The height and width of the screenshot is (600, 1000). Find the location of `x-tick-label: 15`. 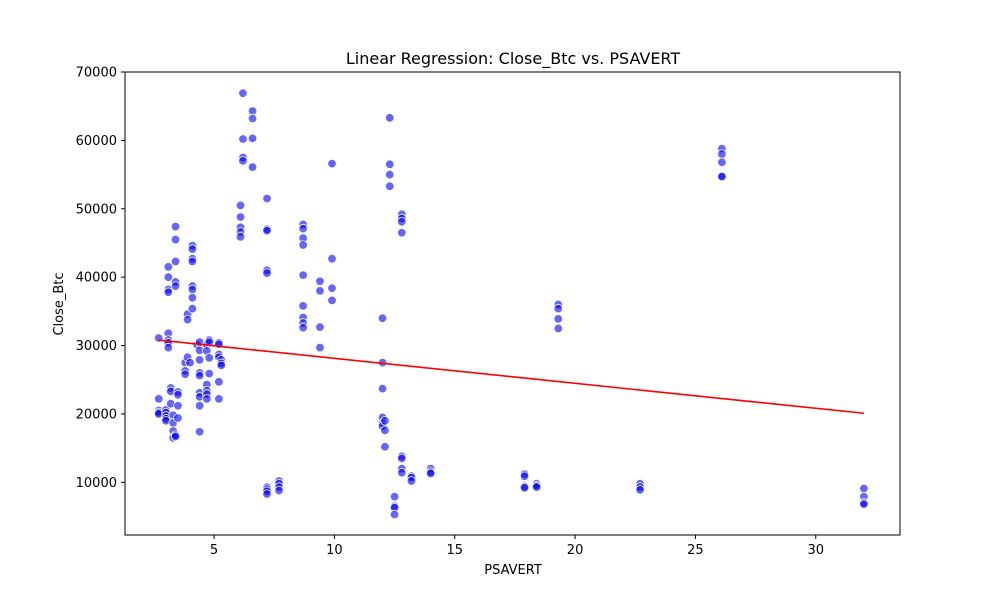

x-tick-label: 15 is located at coordinates (454, 550).